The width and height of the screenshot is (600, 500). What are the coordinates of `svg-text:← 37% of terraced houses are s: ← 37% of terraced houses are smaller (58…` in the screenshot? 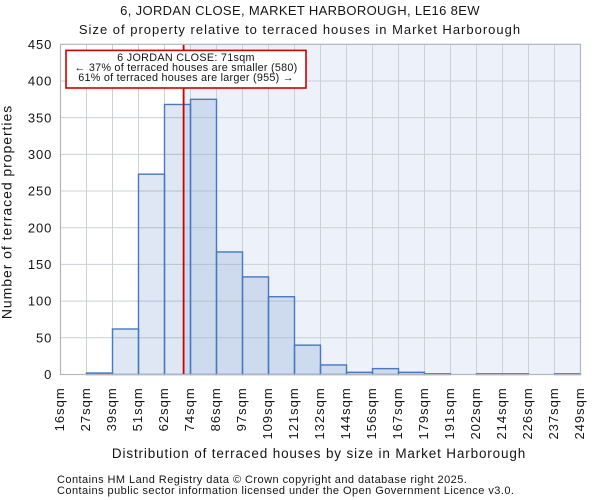 It's located at (186, 68).